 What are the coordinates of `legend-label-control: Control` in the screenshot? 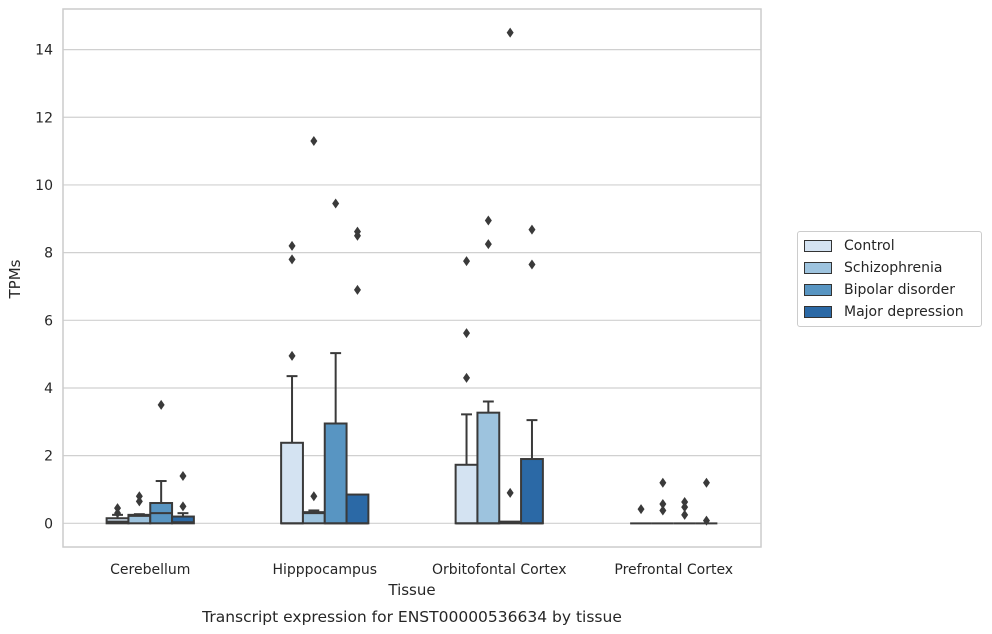 It's located at (869, 246).